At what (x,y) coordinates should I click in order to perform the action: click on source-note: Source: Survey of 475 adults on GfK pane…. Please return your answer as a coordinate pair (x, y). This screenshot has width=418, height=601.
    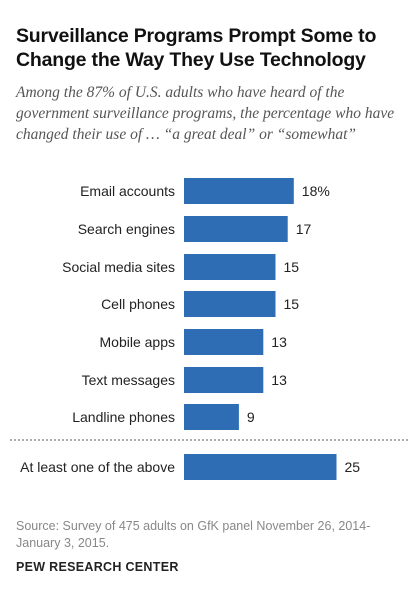
    Looking at the image, I should click on (193, 534).